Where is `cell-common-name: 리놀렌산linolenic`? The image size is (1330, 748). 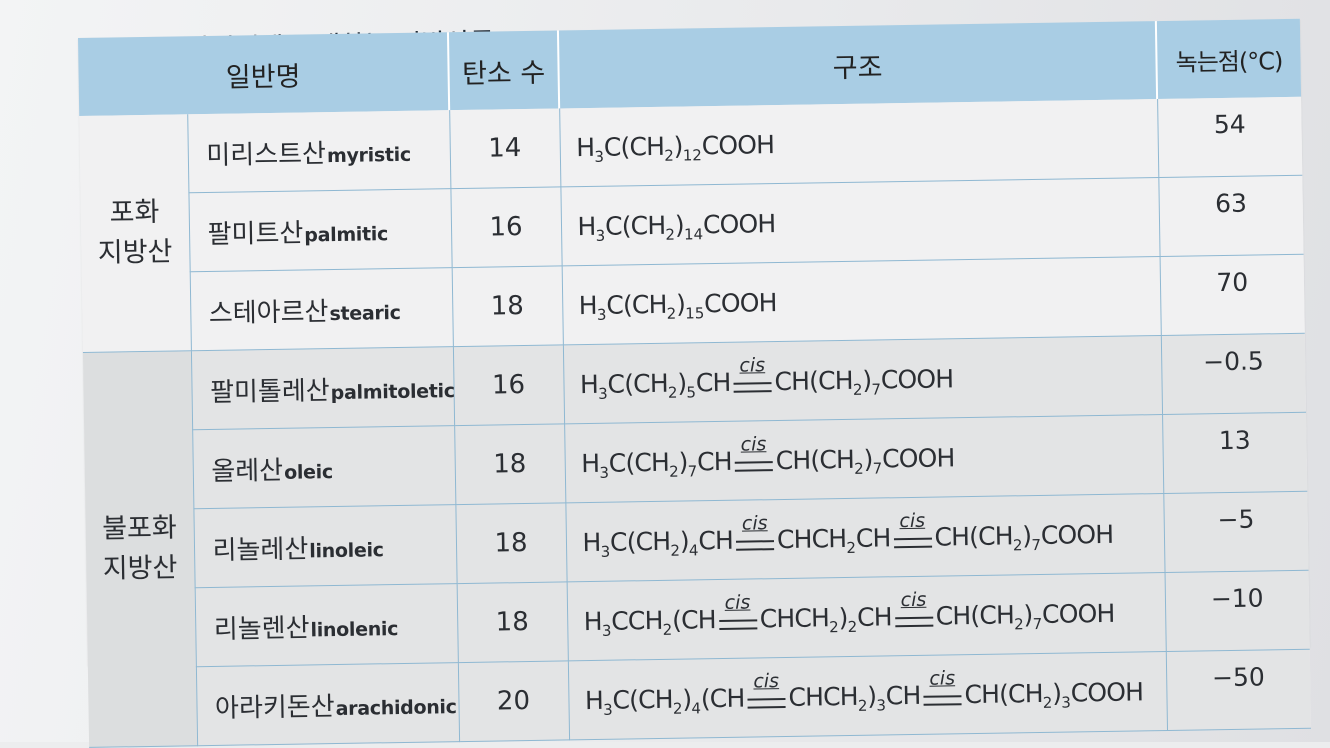
cell-common-name: 리놀렌산linolenic is located at coordinates (326, 625).